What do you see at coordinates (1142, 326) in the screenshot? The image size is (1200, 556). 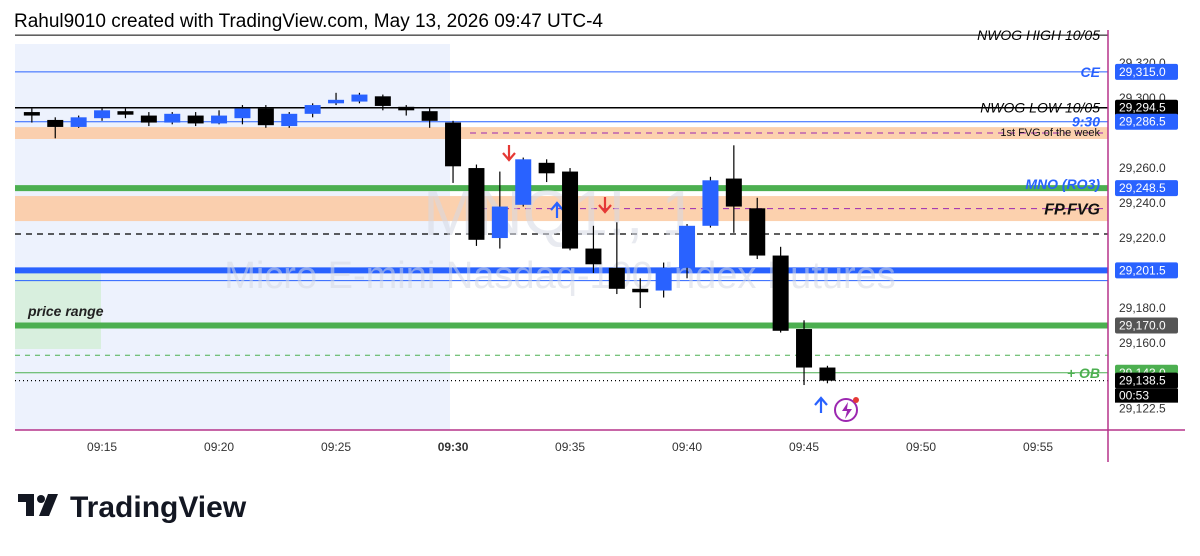 I see `price-axis-label: 29,170.0` at bounding box center [1142, 326].